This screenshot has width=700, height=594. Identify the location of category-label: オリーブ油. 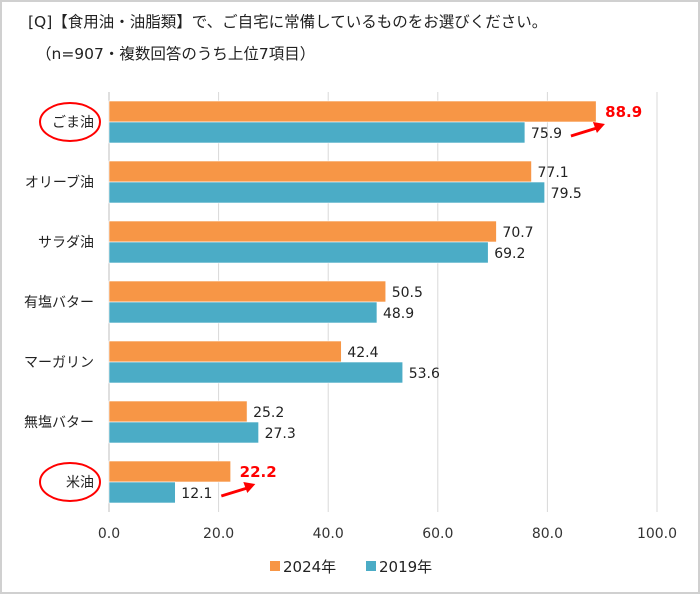
(59, 182).